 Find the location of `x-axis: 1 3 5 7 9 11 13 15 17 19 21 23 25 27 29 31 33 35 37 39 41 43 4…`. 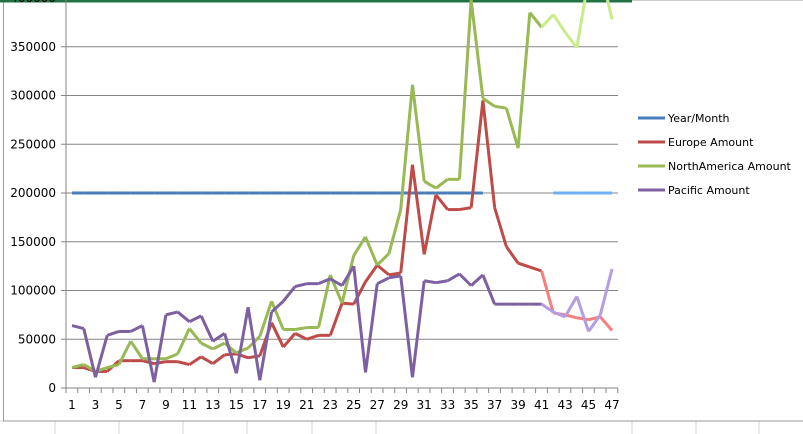

x-axis: 1 3 5 7 9 11 13 15 17 19 21 23 25 27 29 31 33 35 37 39 41 43 4… is located at coordinates (342, 399).